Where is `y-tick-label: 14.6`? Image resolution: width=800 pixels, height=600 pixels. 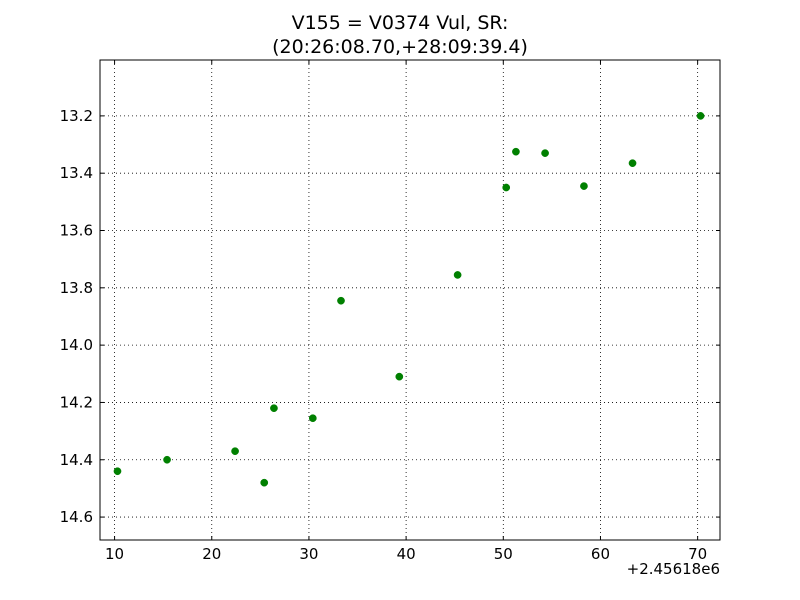 y-tick-label: 14.6 is located at coordinates (76, 517).